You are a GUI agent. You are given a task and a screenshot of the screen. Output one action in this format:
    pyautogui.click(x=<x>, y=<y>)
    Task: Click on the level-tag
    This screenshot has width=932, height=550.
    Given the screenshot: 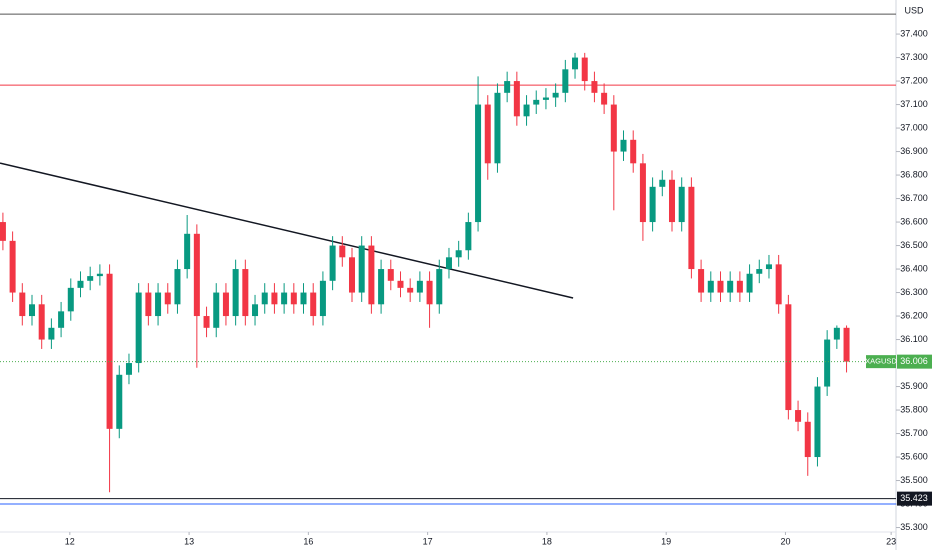 What is the action you would take?
    pyautogui.click(x=914, y=498)
    